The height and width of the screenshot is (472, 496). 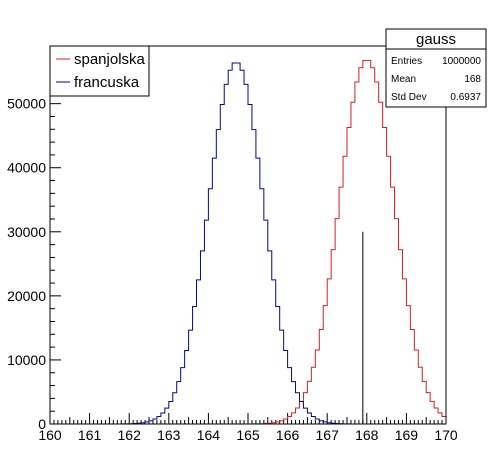 I want to click on y-tick-label: 40000, so click(x=26, y=168).